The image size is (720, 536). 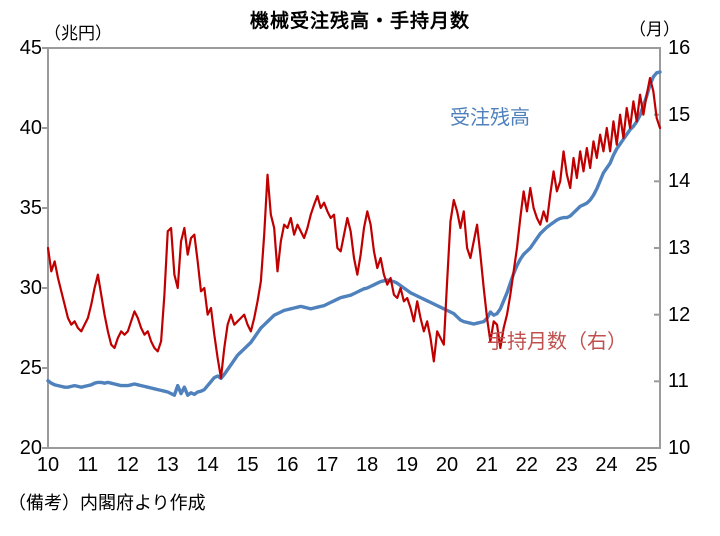 What do you see at coordinates (679, 48) in the screenshot?
I see `right-axis-tick-label: 16` at bounding box center [679, 48].